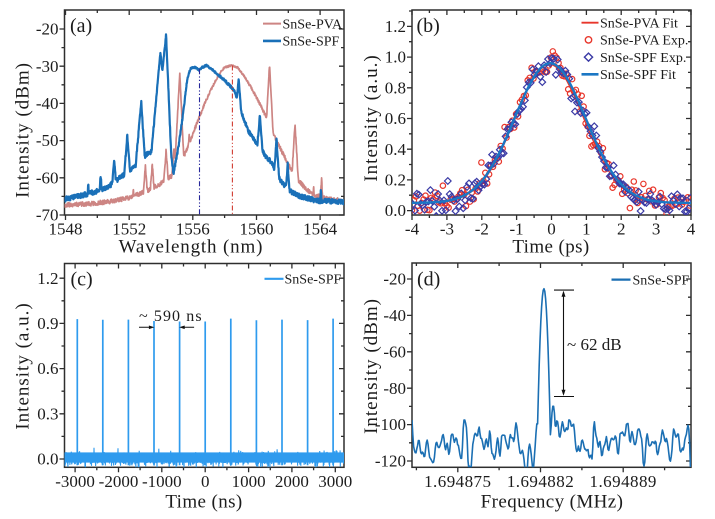 This screenshot has height=519, width=715. I want to click on svg-text: 1, so click(586, 229).